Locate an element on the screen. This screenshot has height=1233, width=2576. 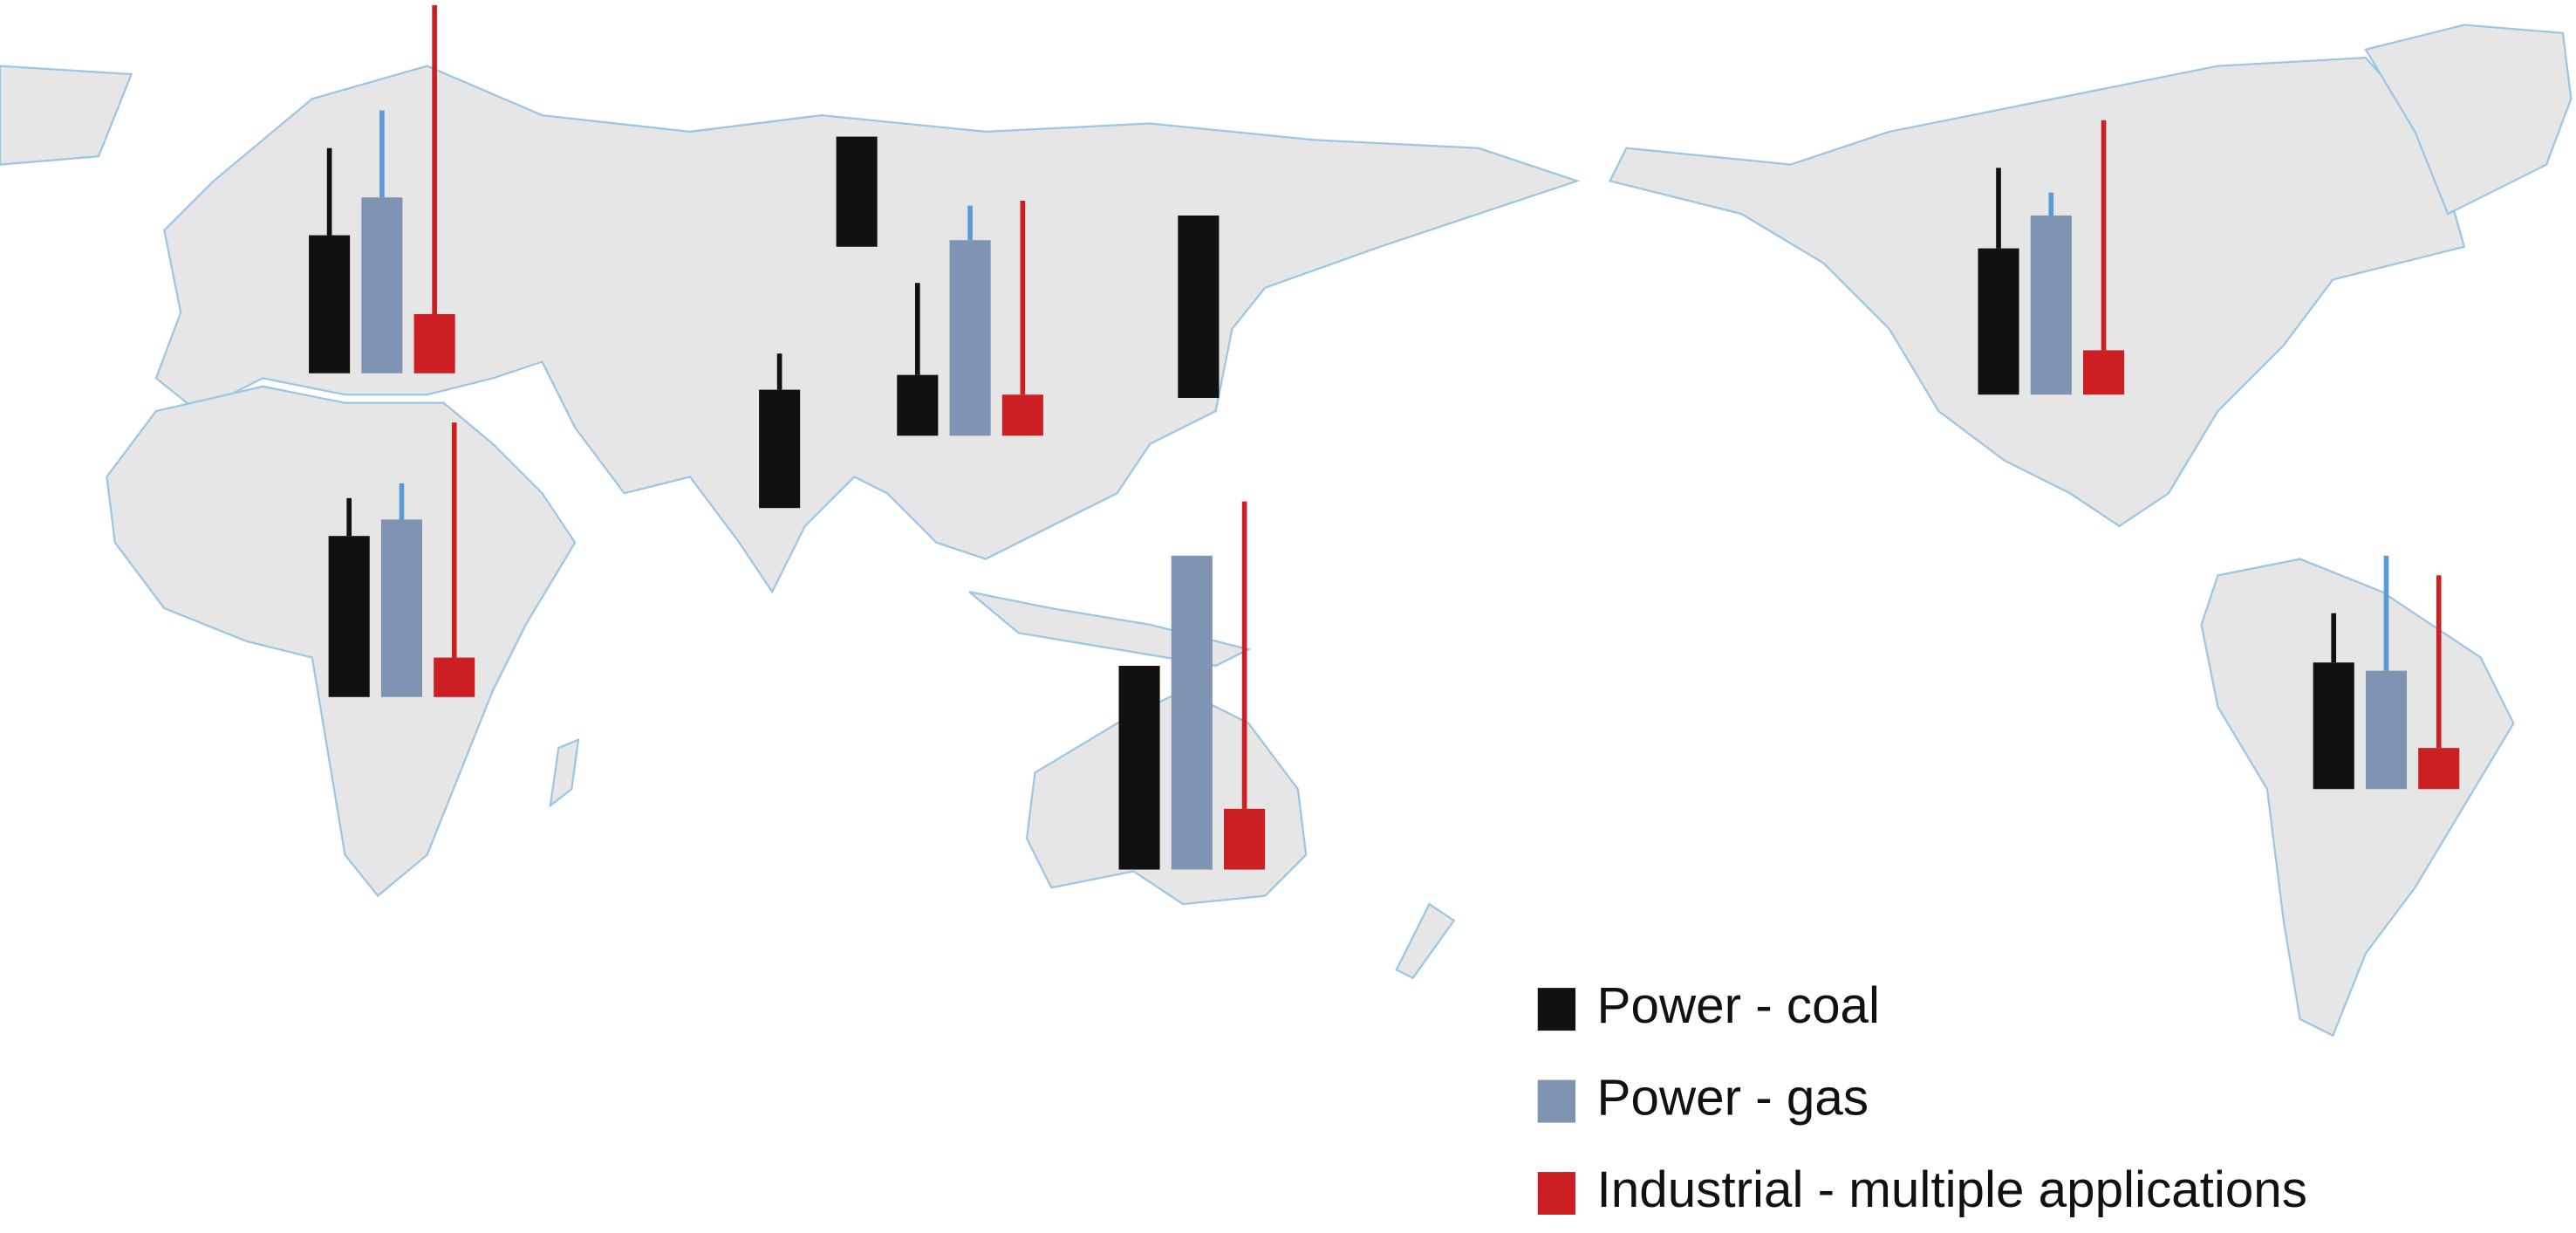
alaska-edge is located at coordinates (66, 115).